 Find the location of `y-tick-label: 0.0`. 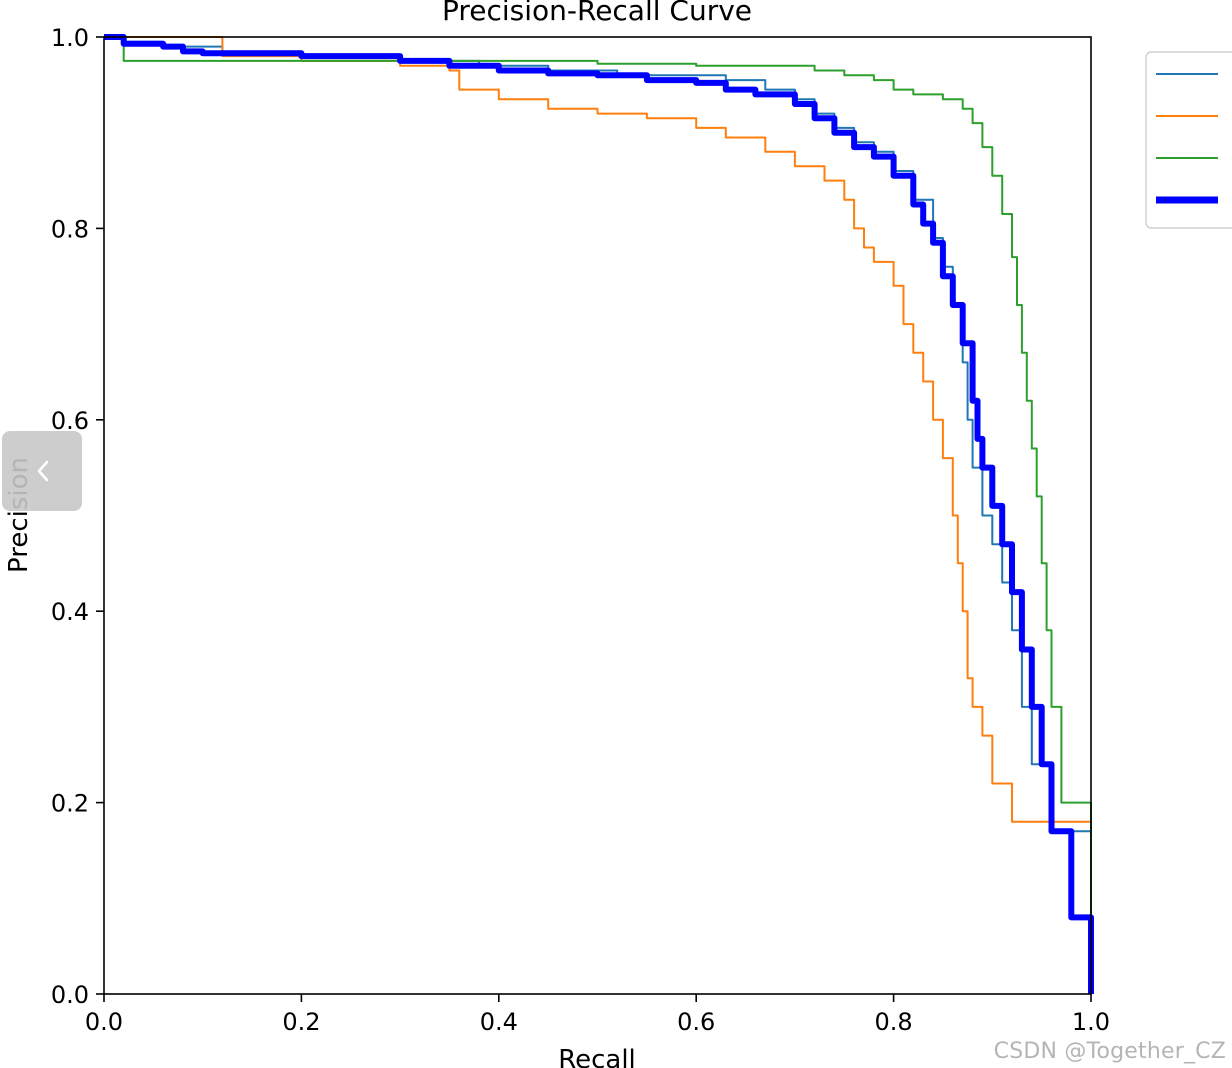

y-tick-label: 0.0 is located at coordinates (70, 995).